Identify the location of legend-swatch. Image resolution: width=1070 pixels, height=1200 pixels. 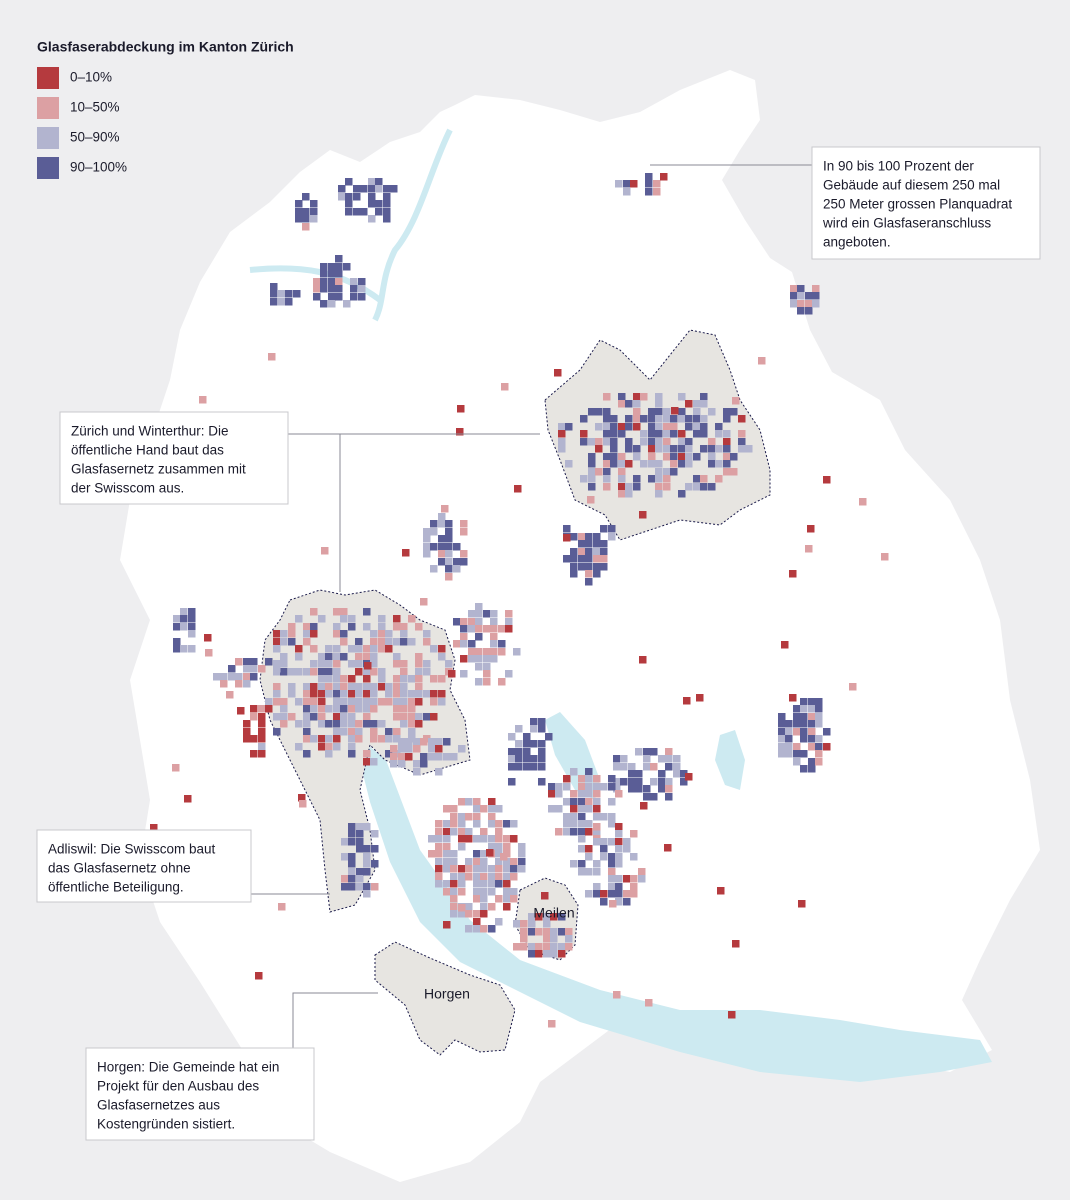
(48, 108).